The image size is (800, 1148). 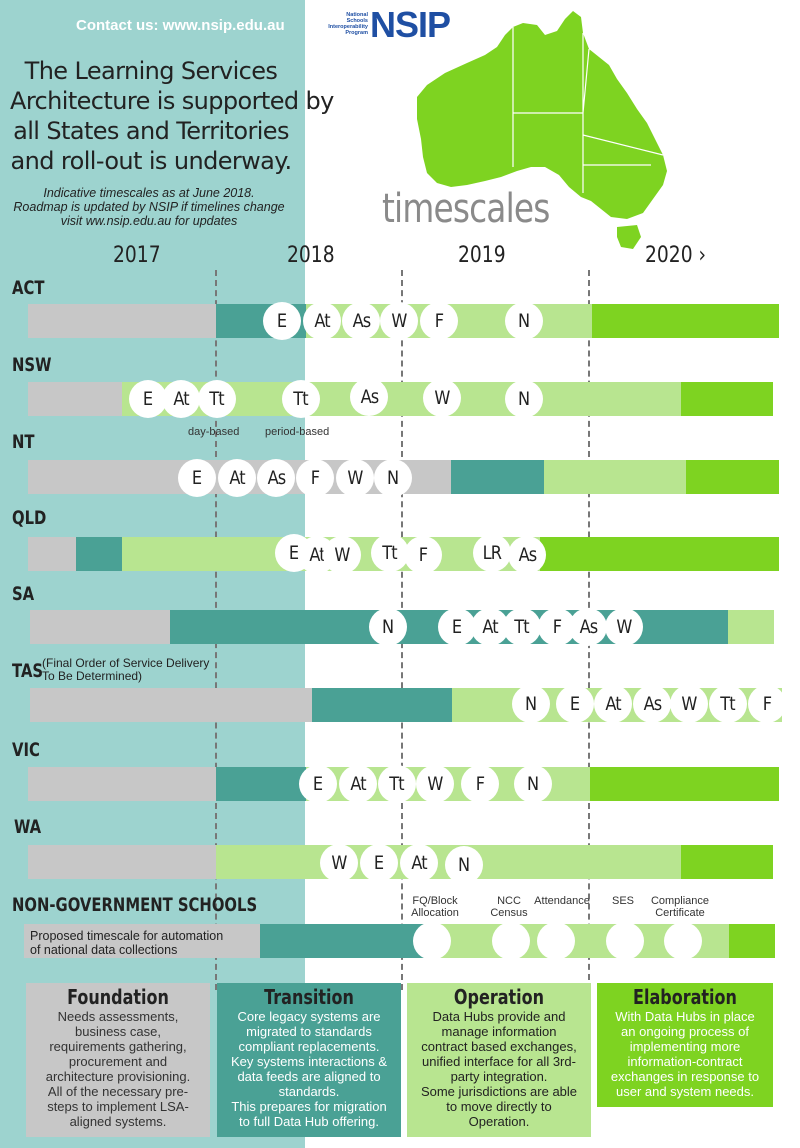 What do you see at coordinates (311, 255) in the screenshot?
I see `year-label-2018: 2018` at bounding box center [311, 255].